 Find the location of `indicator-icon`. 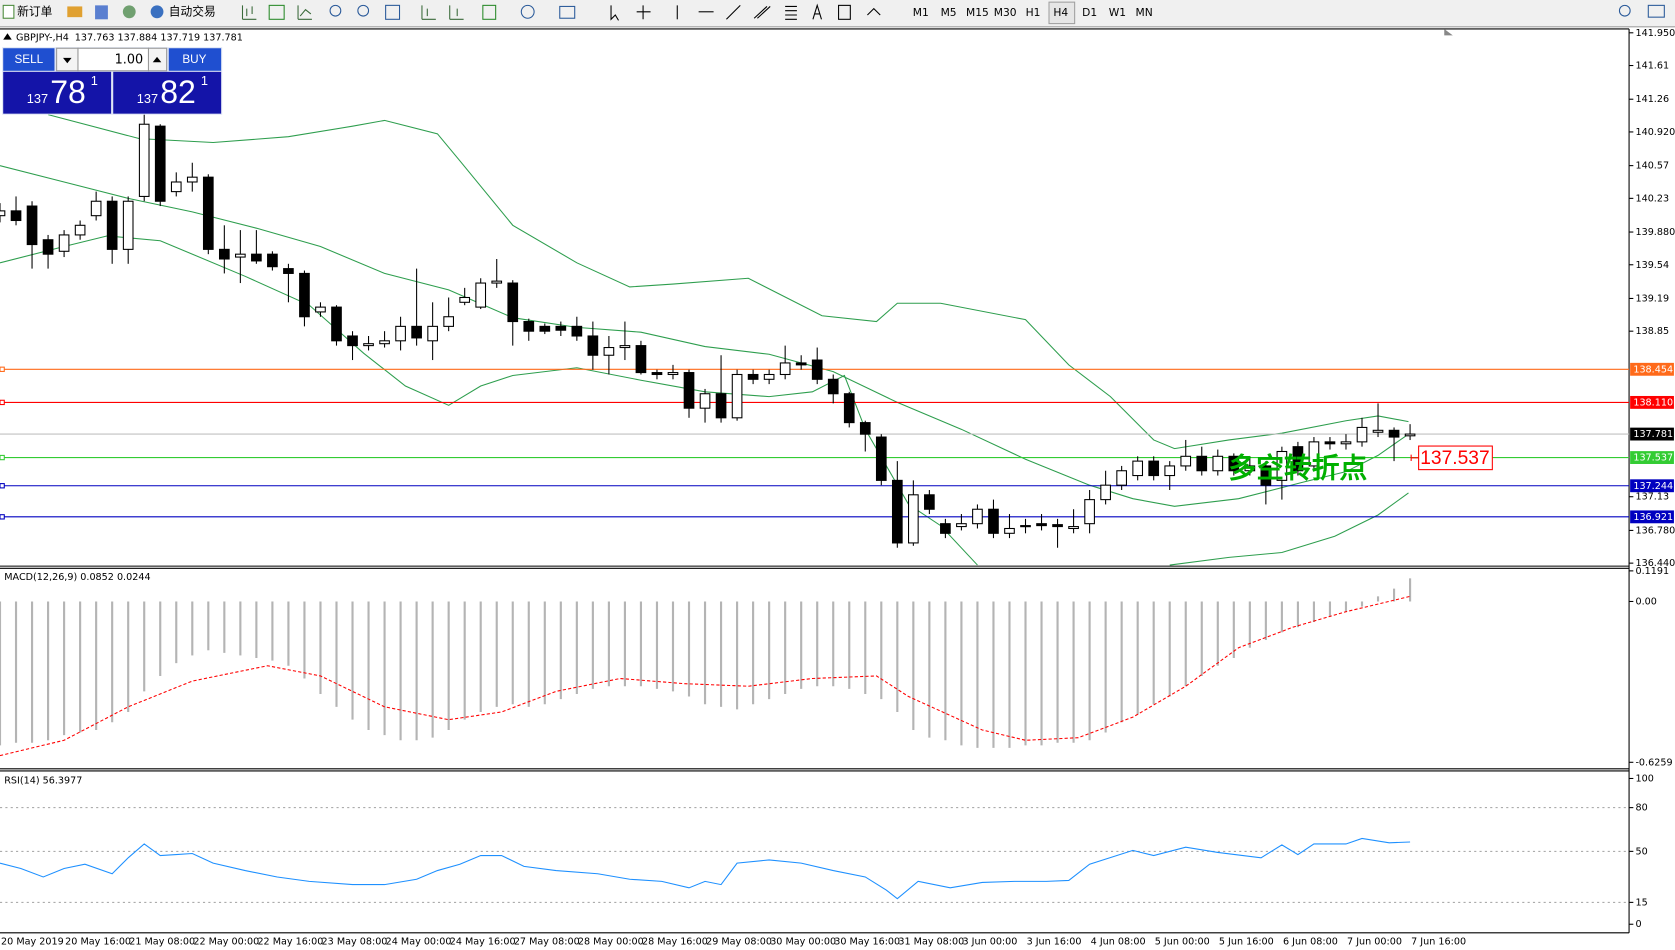

indicator-icon is located at coordinates (489, 12).